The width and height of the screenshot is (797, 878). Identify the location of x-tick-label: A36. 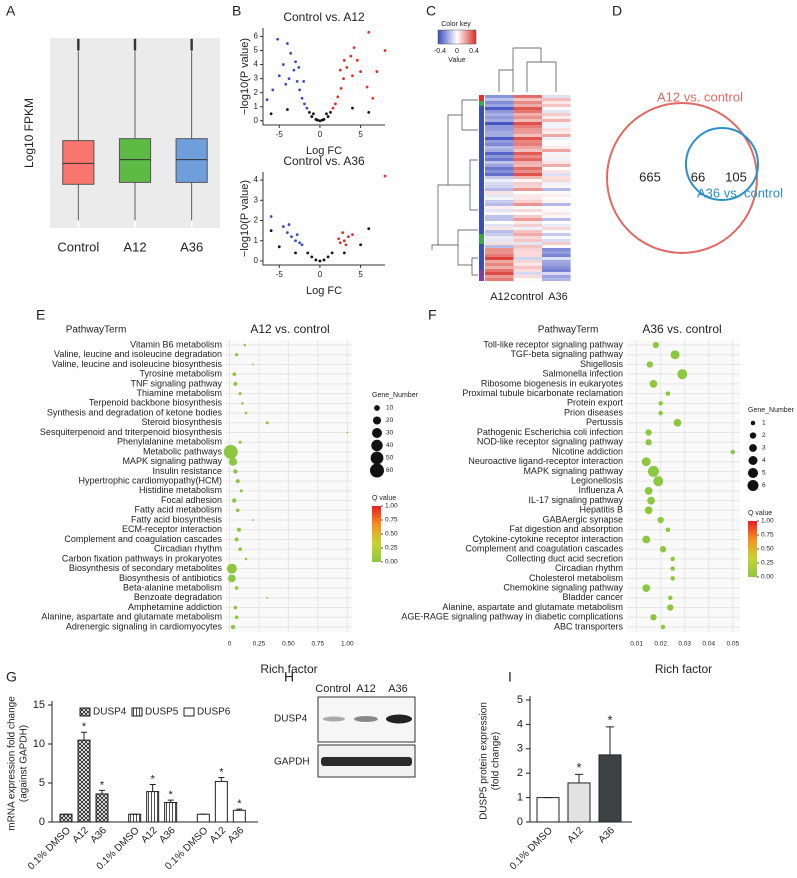
(236, 835).